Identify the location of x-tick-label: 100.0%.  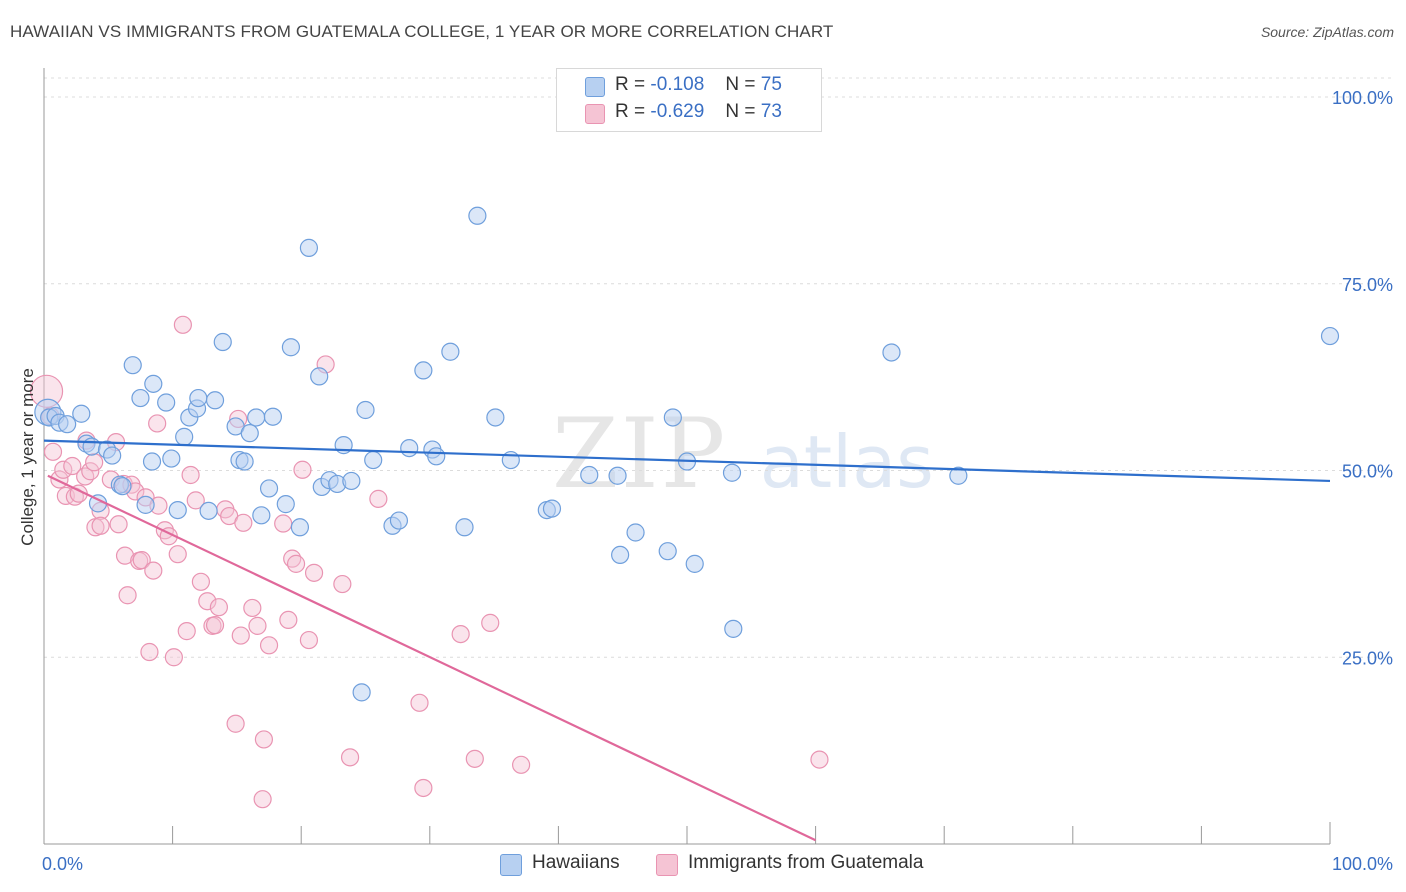
(1362, 864).